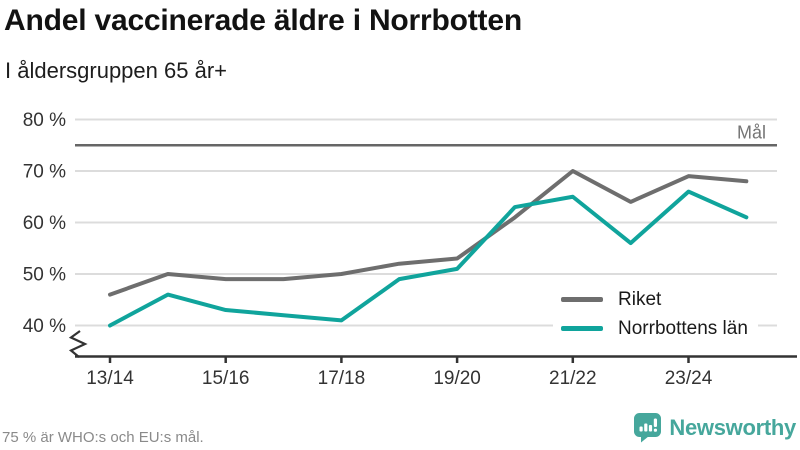 The image size is (800, 450). What do you see at coordinates (732, 427) in the screenshot?
I see `newsworthy-wordmark: Newsworthy` at bounding box center [732, 427].